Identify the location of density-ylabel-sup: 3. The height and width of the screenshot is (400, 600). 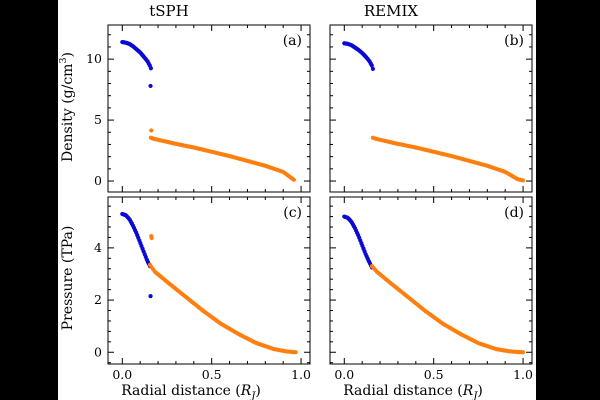
(63, 60).